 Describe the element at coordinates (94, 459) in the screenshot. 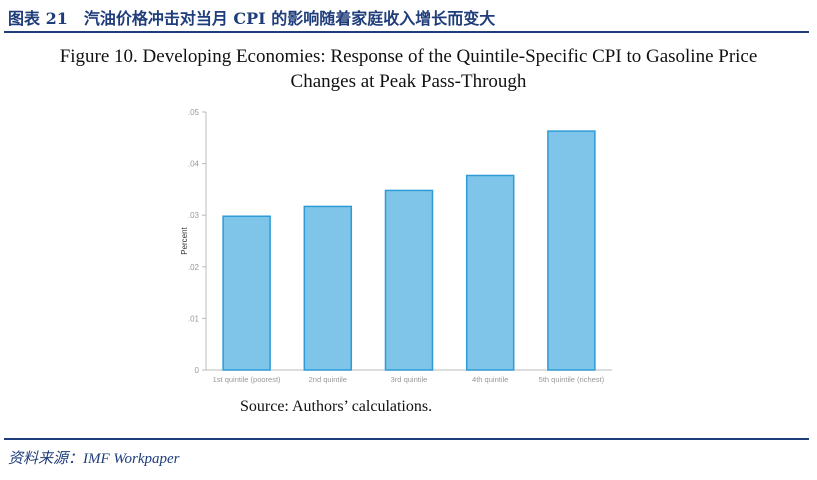

I see `source-credit: 资料来源：IMF Workpaper` at that location.